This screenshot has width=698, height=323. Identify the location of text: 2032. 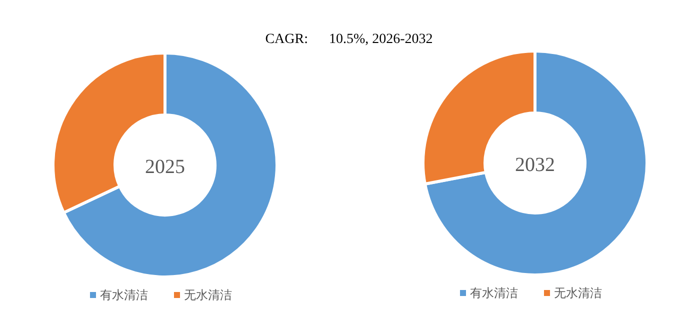
(535, 165).